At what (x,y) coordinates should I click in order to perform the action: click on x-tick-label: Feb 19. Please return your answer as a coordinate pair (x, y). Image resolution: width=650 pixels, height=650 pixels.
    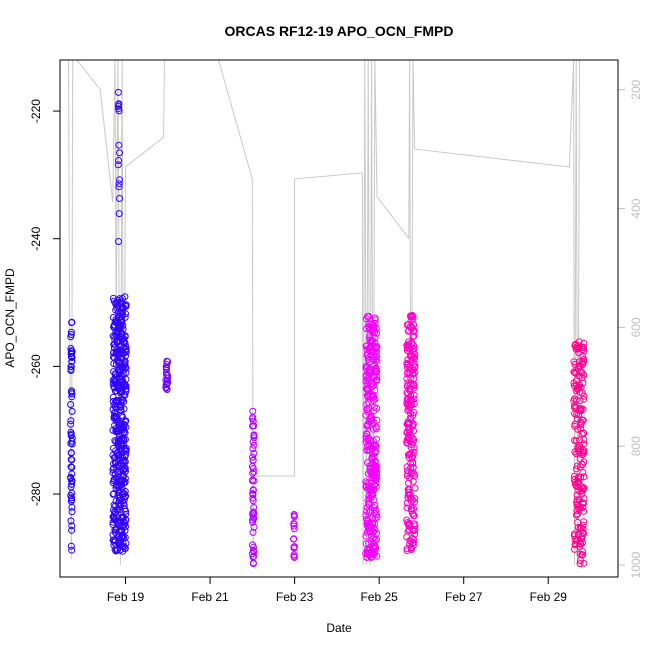
    Looking at the image, I should click on (126, 597).